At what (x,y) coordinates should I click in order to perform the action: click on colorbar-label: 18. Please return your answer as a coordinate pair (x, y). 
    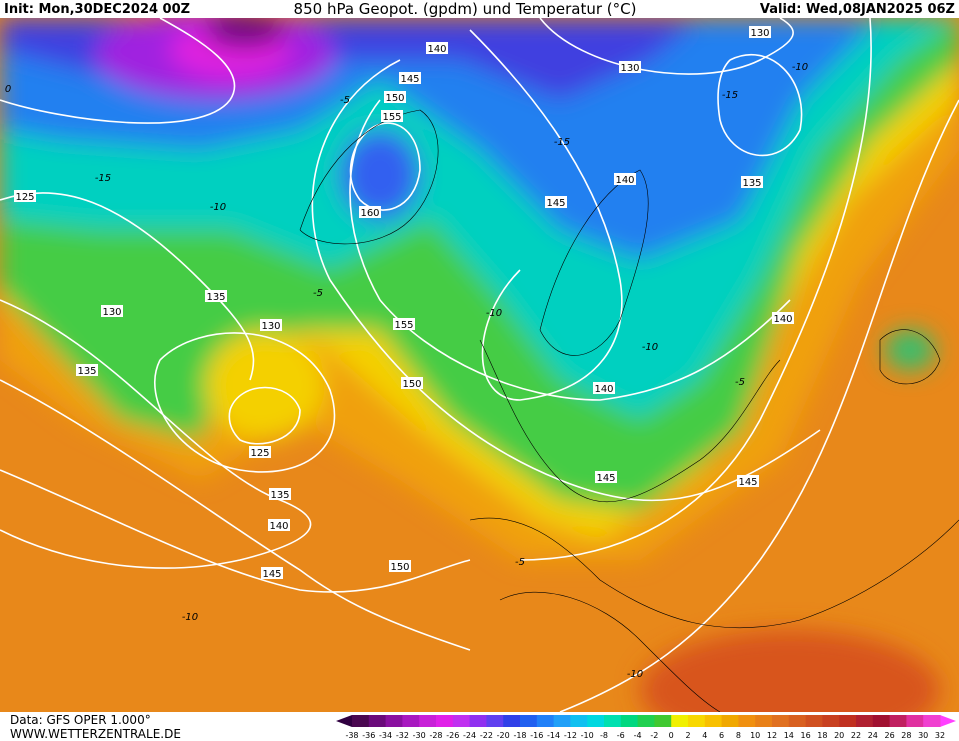
    Looking at the image, I should click on (822, 735).